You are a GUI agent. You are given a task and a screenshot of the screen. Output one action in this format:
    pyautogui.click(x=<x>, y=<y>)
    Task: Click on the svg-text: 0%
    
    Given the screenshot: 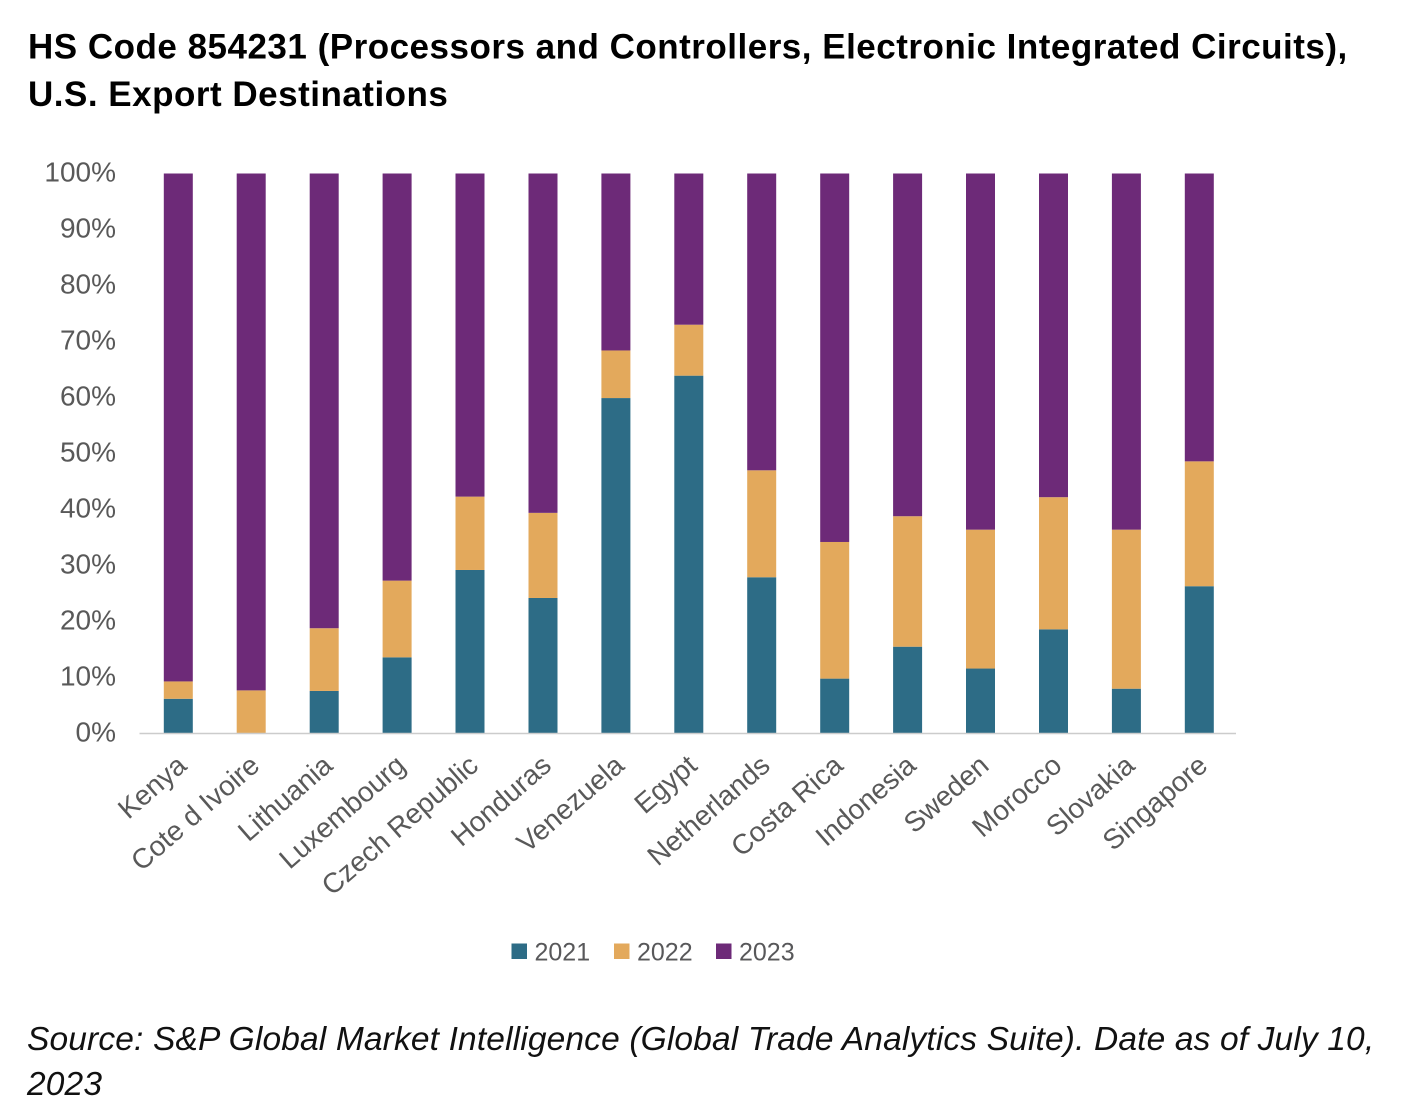 What is the action you would take?
    pyautogui.click(x=96, y=732)
    